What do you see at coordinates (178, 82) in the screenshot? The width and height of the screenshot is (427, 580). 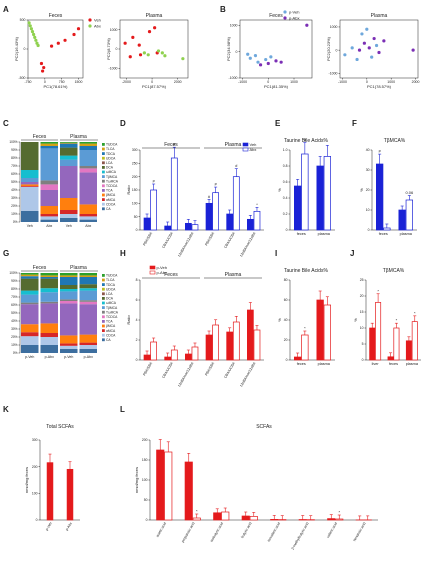 I see `x-tick-label: 2000` at bounding box center [178, 82].